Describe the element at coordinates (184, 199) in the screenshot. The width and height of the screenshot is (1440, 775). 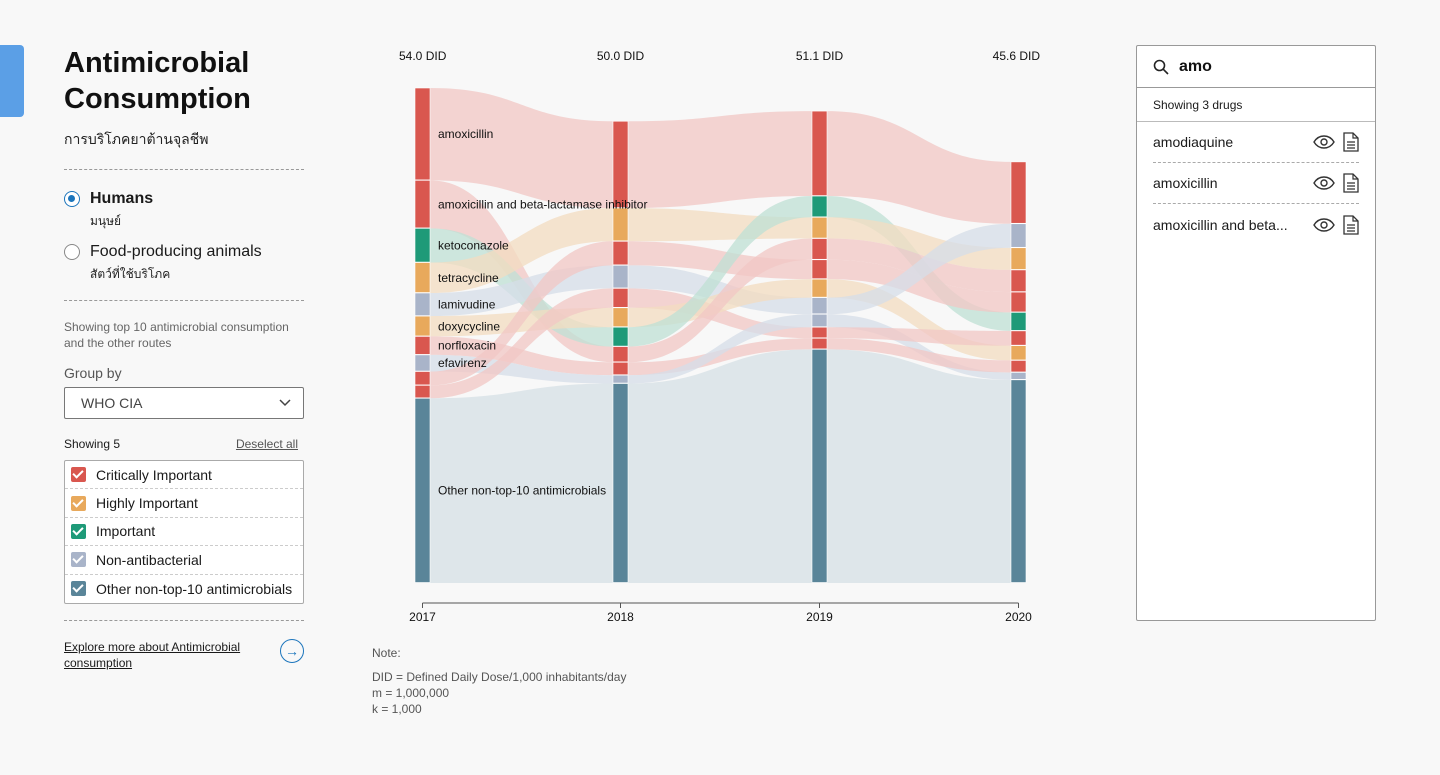
I see `radio-humans: Humans` at that location.